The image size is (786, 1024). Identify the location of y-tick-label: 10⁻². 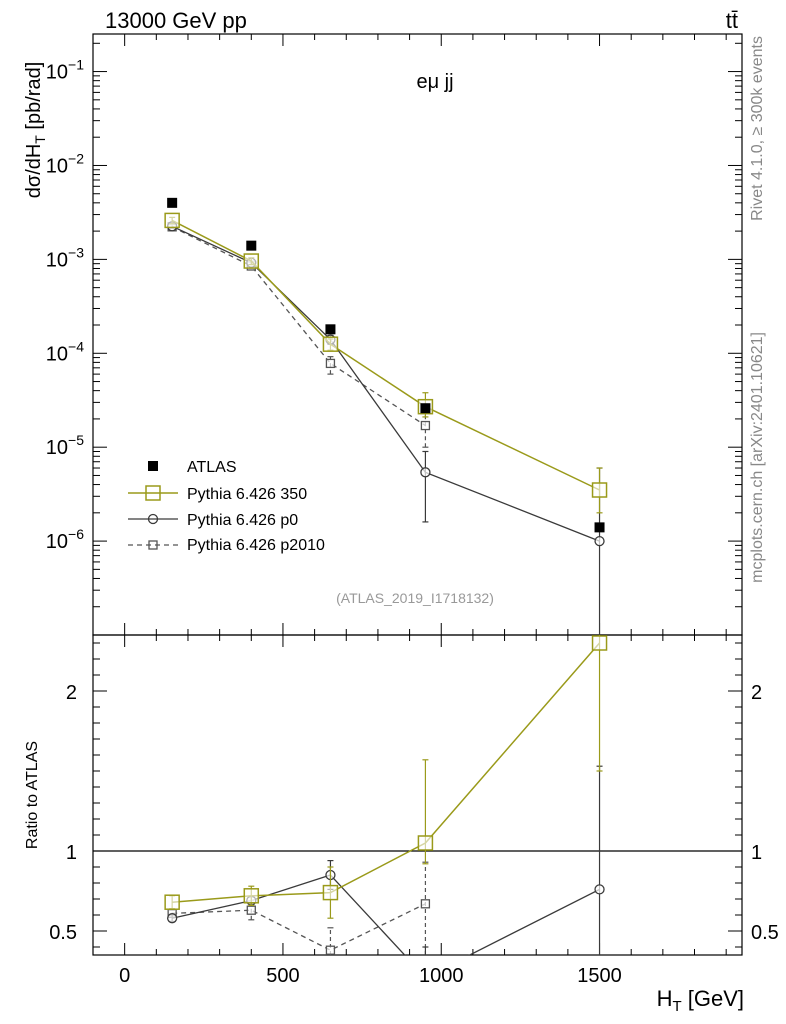
(65, 163).